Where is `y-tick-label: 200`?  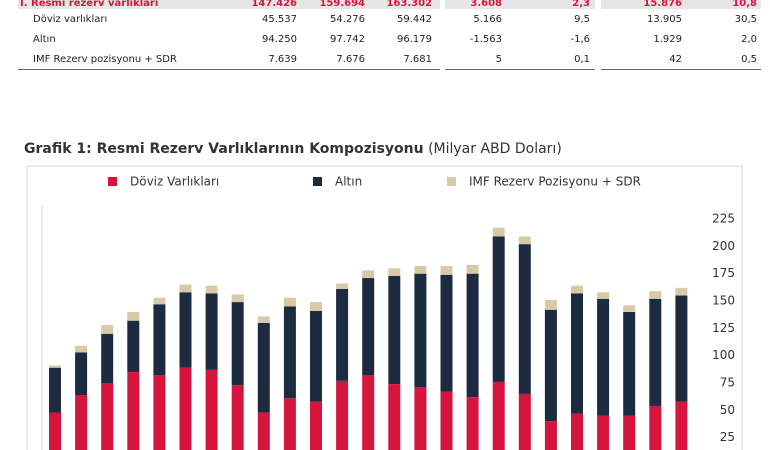 y-tick-label: 200 is located at coordinates (723, 246).